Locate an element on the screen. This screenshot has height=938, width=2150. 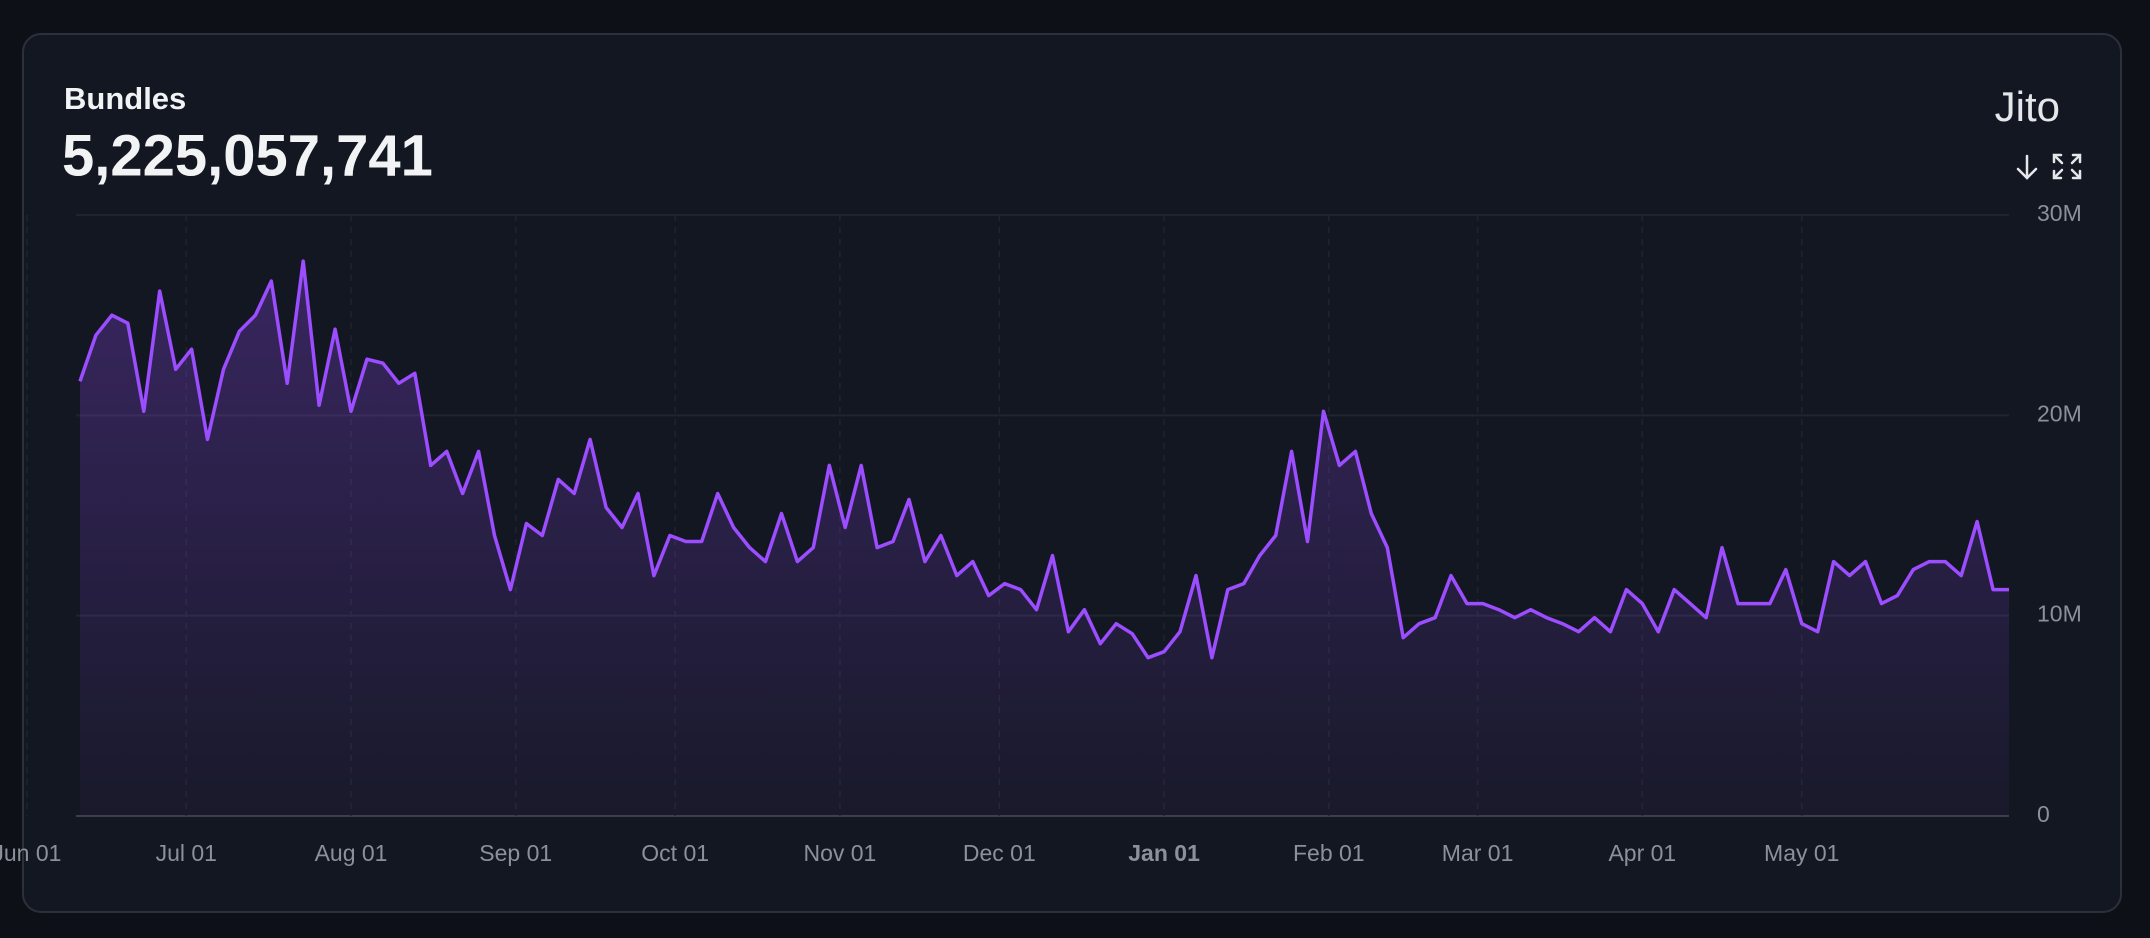
x-tick-label: Dec 01 is located at coordinates (999, 853).